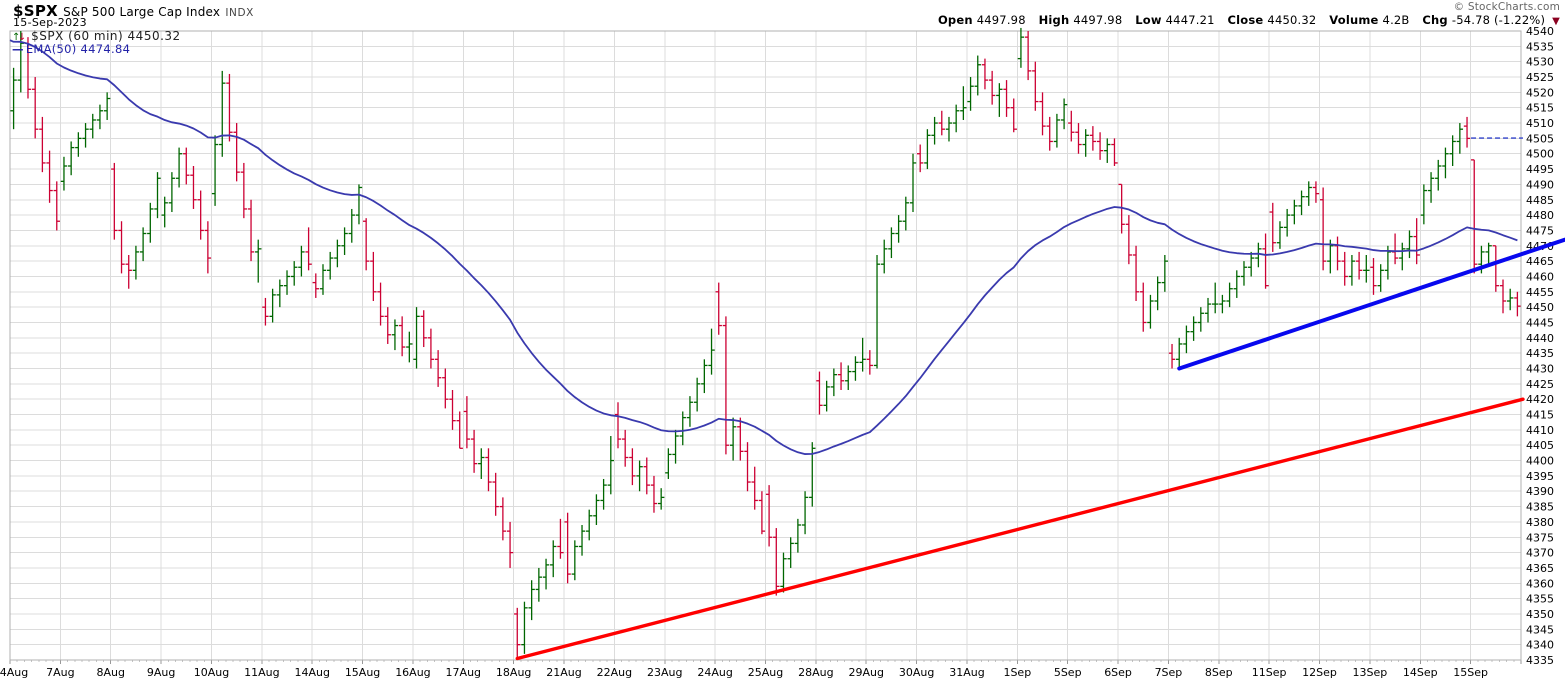  I want to click on open-label: Open, so click(955, 20).